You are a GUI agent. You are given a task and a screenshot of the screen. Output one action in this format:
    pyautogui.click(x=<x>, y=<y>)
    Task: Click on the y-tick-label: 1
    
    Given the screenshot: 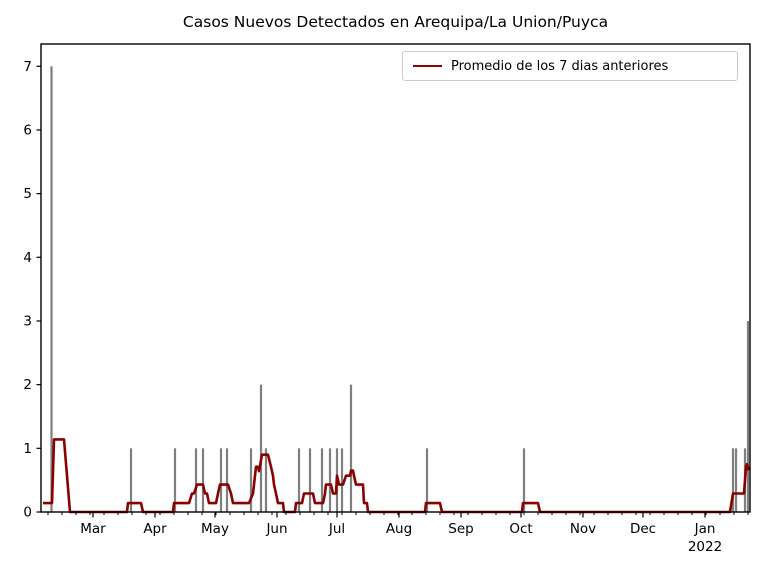 What is the action you would take?
    pyautogui.click(x=27, y=449)
    